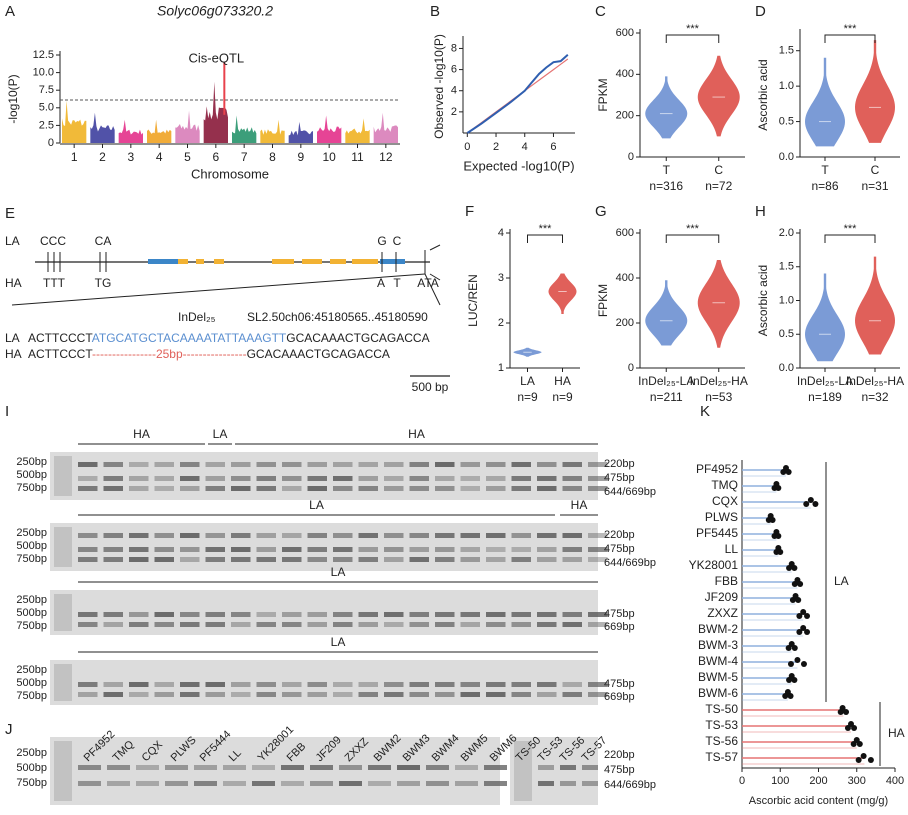 This screenshot has height=815, width=908. I want to click on y-tick-label: 2.5, so click(46, 125).